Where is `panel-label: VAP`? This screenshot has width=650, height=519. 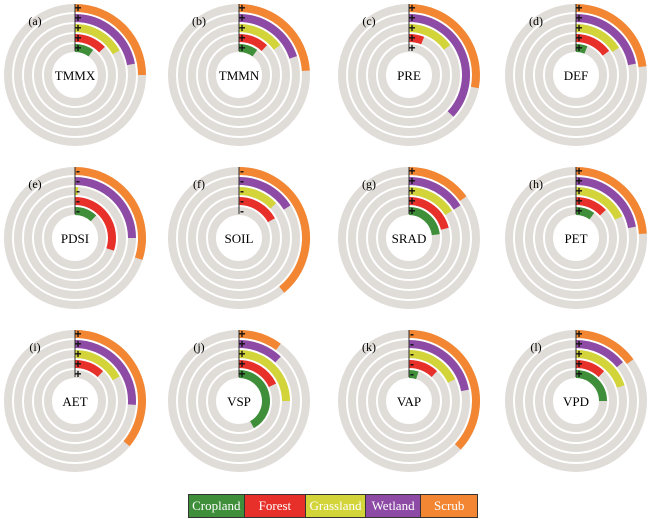 panel-label: VAP is located at coordinates (409, 401).